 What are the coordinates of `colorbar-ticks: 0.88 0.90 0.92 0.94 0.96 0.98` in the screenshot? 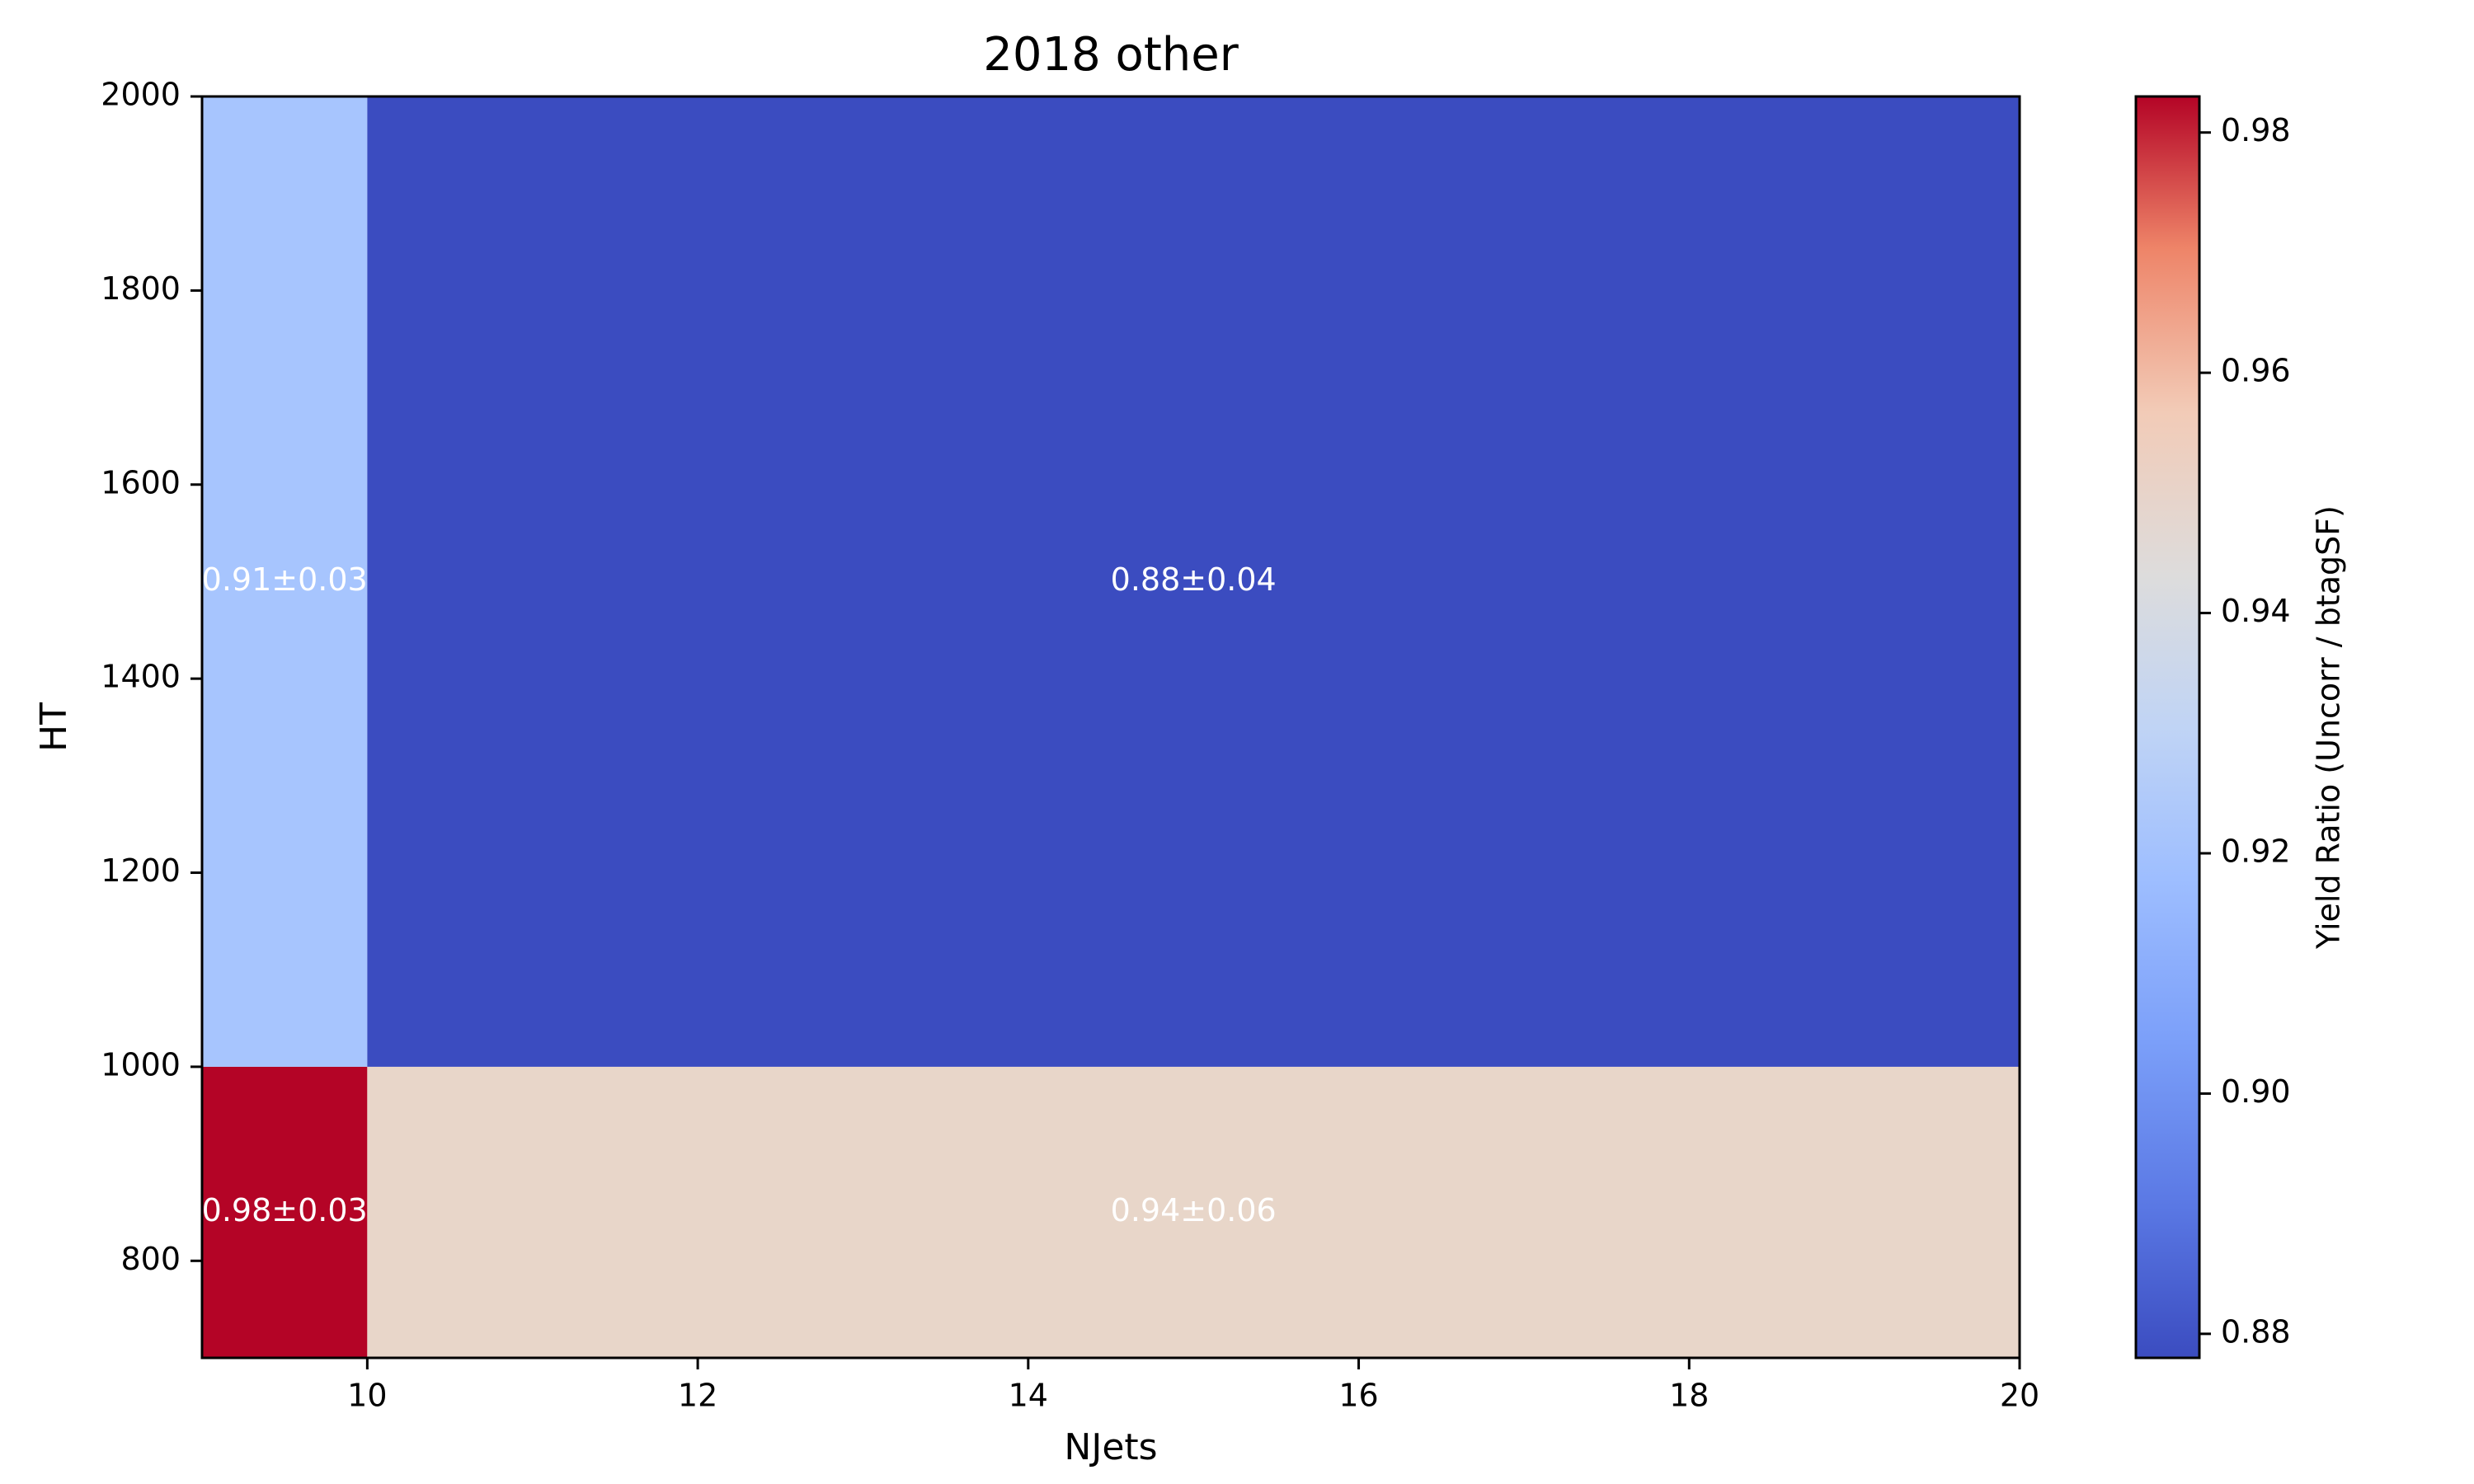 It's located at (2245, 731).